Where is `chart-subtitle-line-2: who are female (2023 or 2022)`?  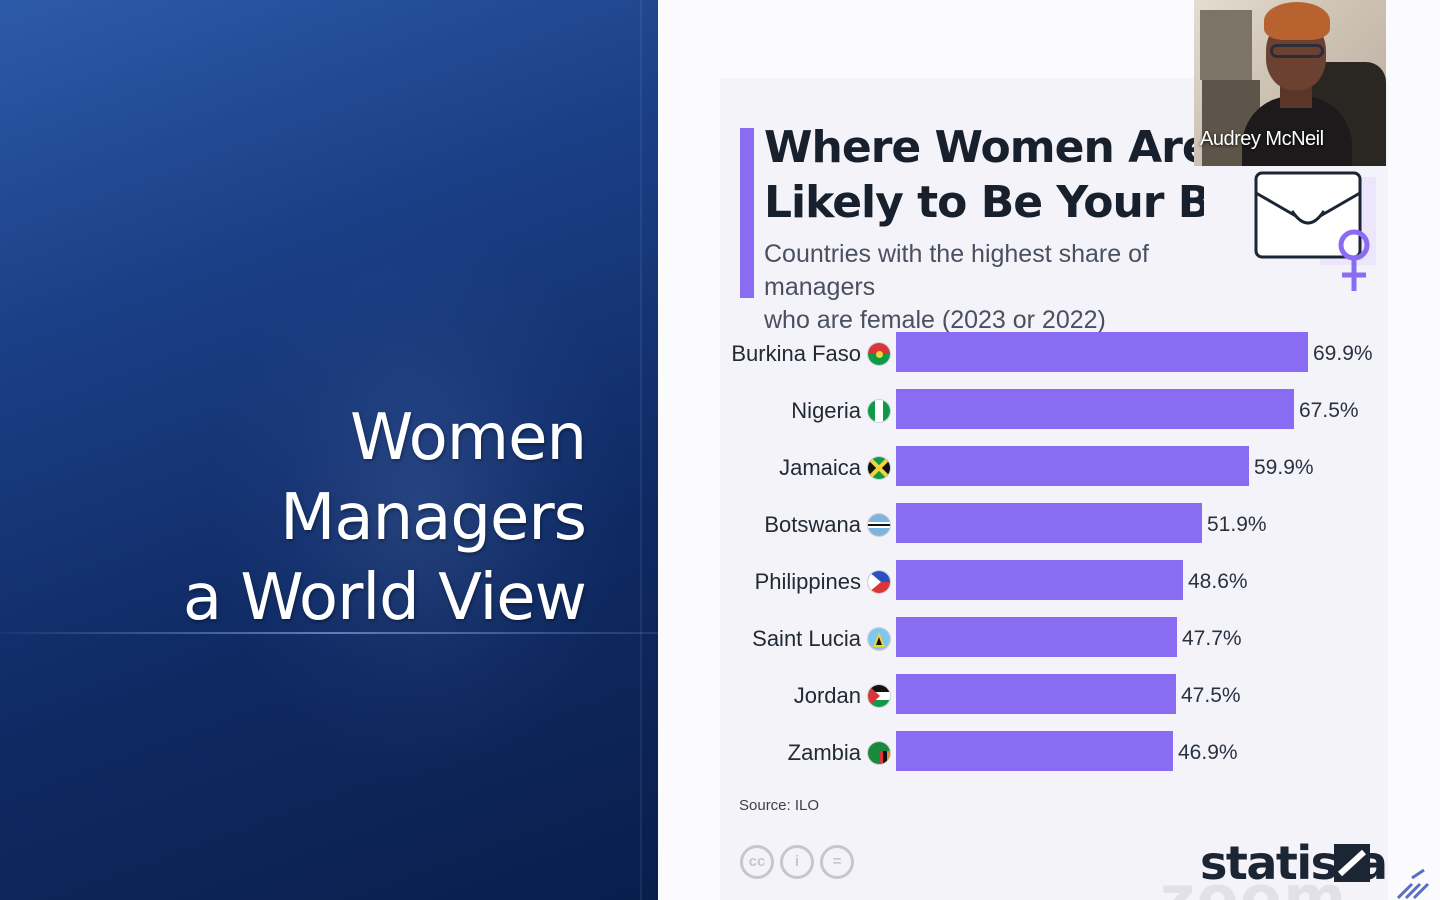 chart-subtitle-line-2: who are female (2023 or 2022) is located at coordinates (935, 320).